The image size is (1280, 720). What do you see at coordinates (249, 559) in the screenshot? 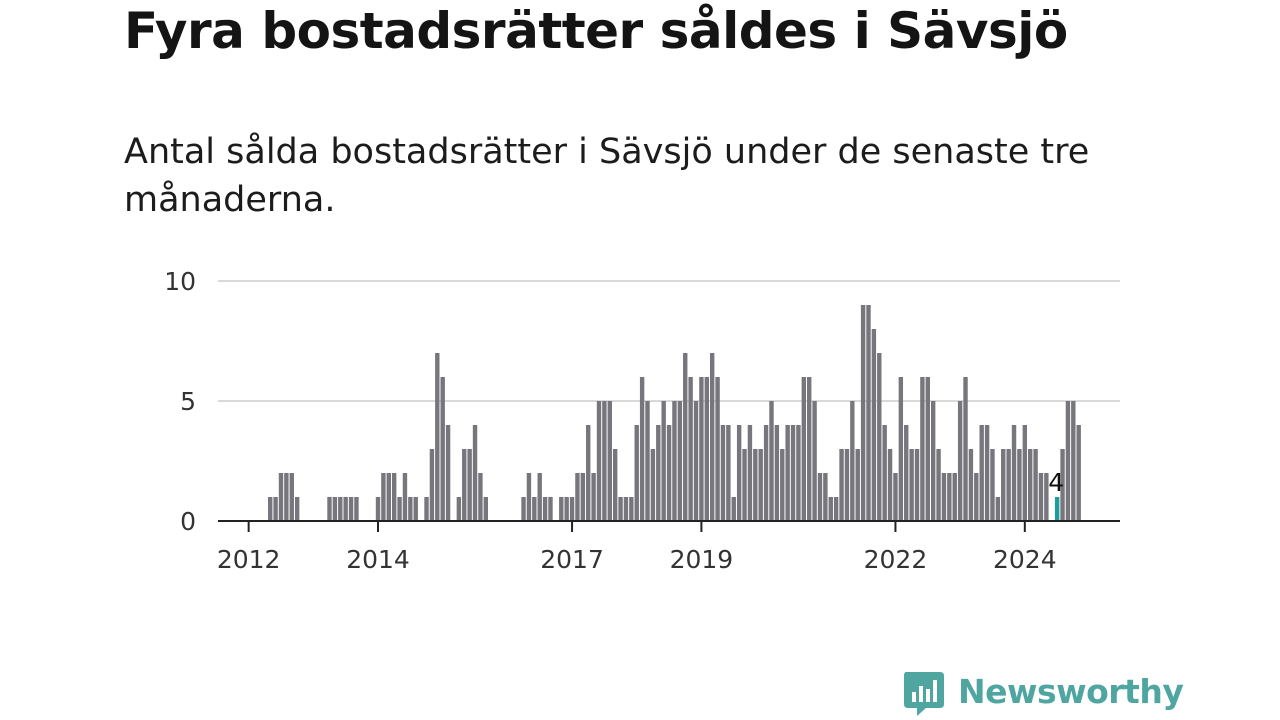
I see `x-tick-label: 2012` at bounding box center [249, 559].